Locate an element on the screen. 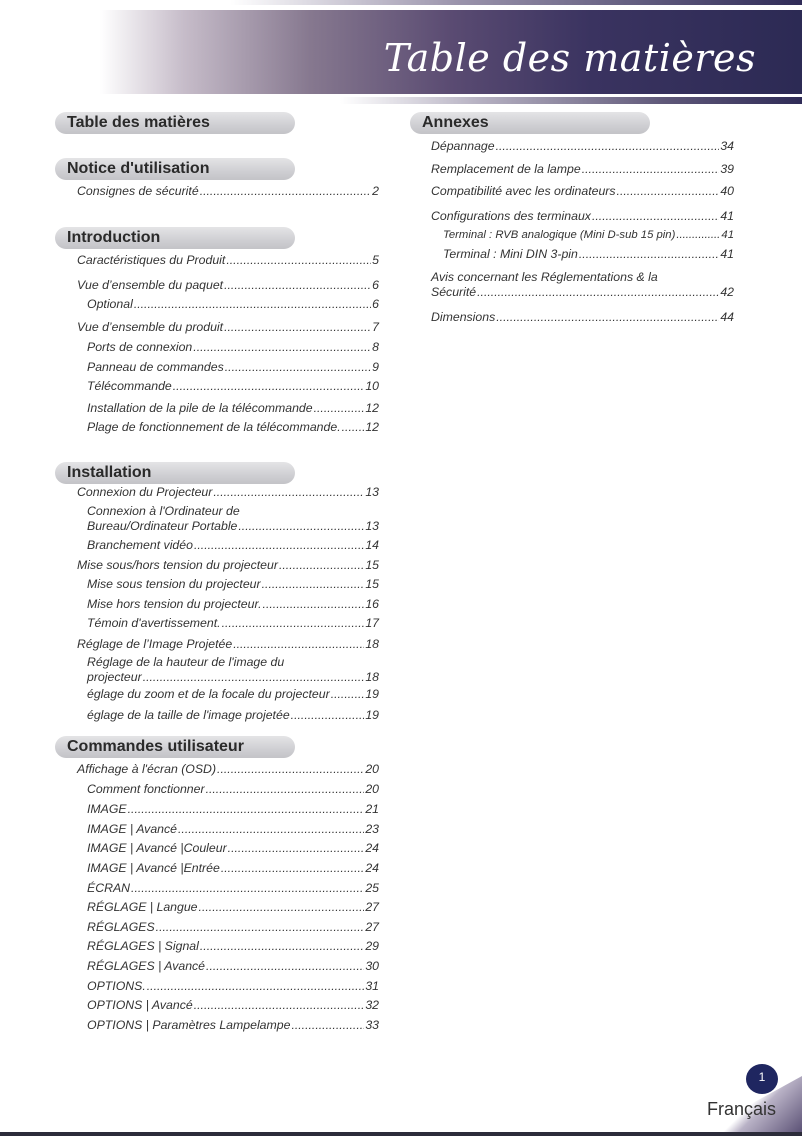 This screenshot has width=802, height=1136. toc-entry-page: 17 is located at coordinates (372, 623).